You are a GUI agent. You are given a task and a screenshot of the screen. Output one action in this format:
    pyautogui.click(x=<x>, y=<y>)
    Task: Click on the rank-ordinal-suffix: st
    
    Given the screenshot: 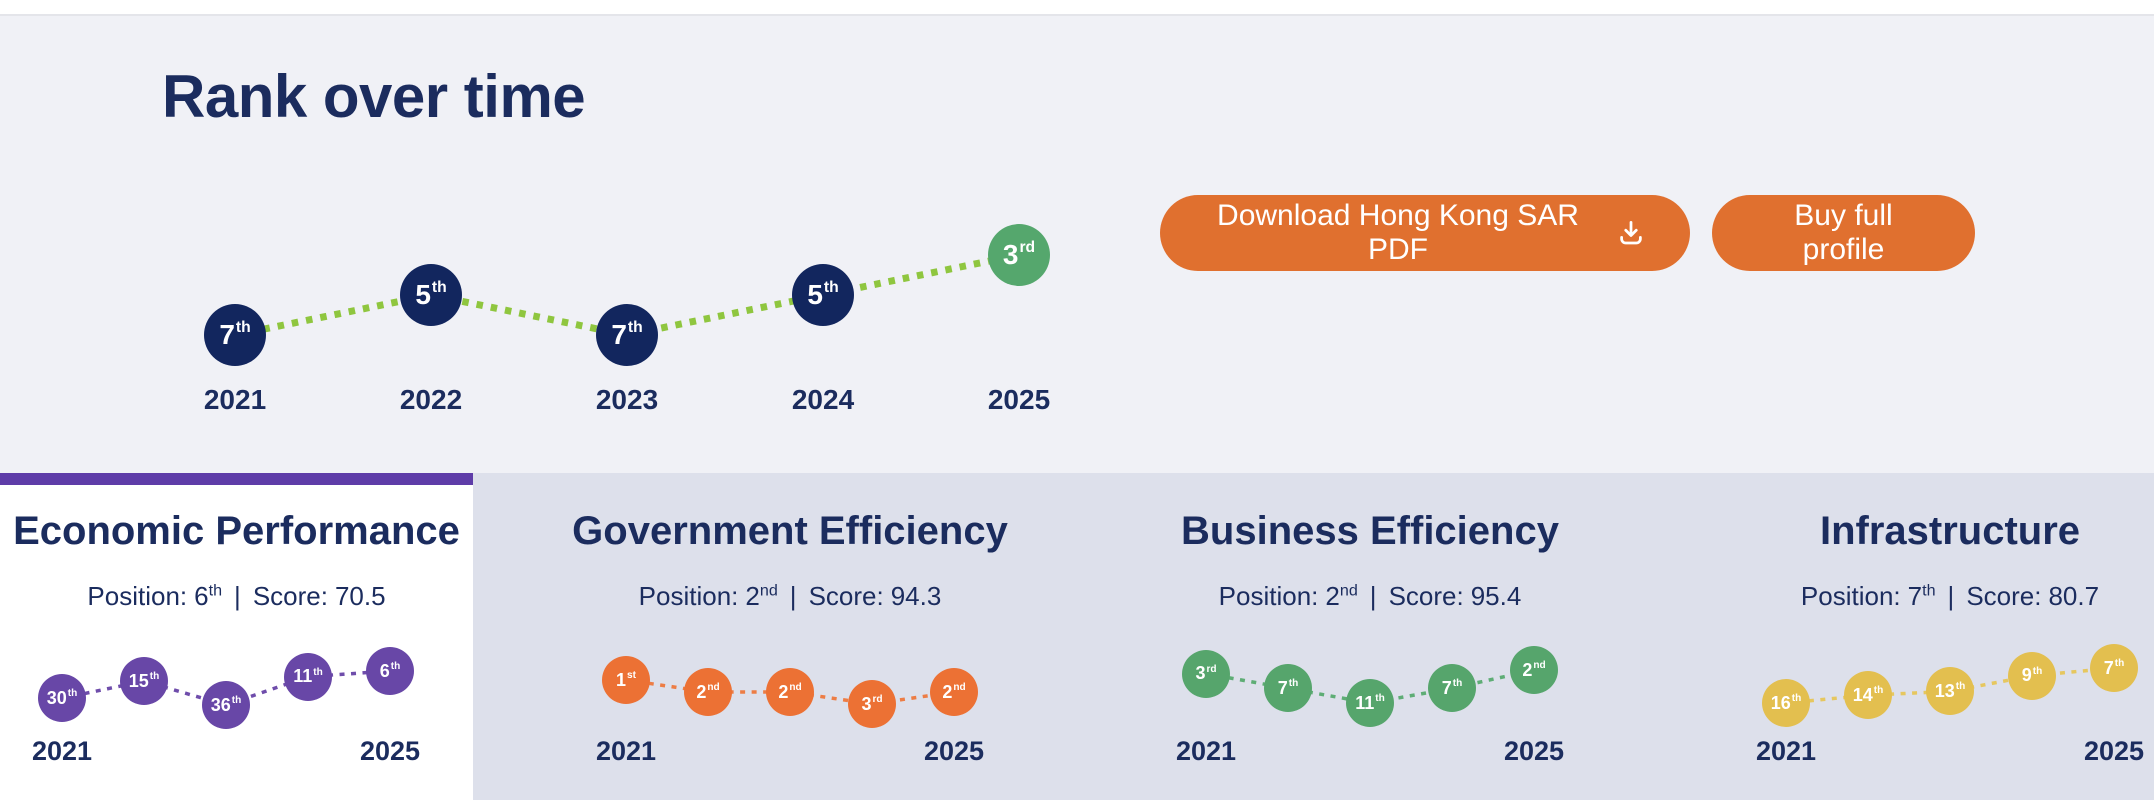 What is the action you would take?
    pyautogui.click(x=631, y=675)
    